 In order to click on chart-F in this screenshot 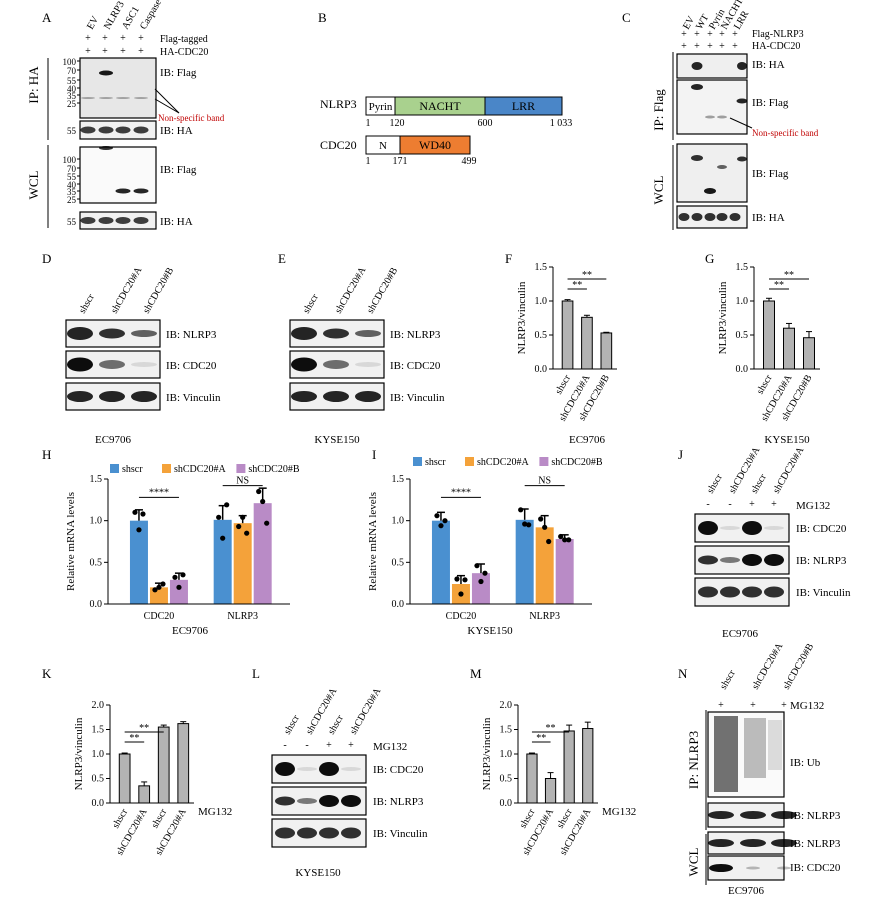, I will do `click(587, 335)`.